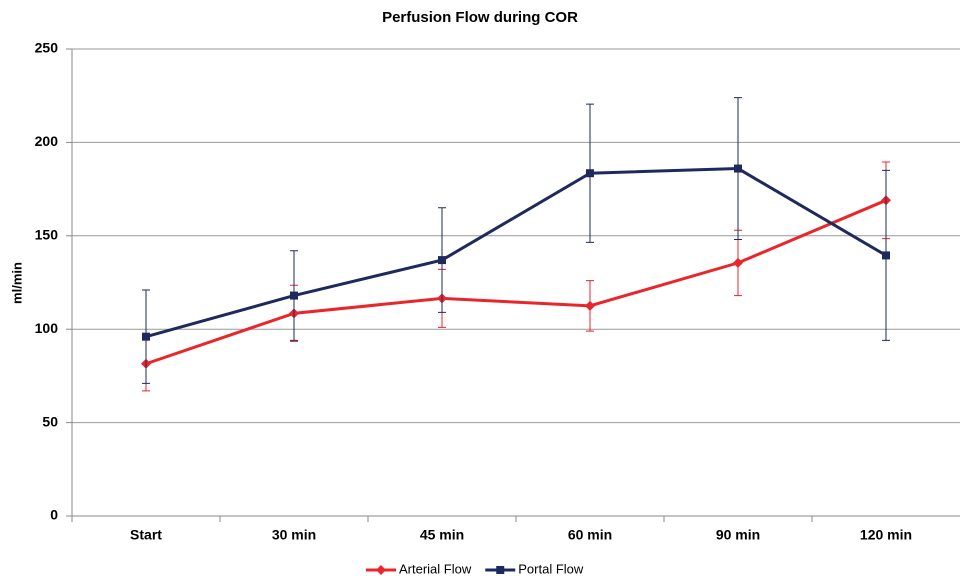  What do you see at coordinates (435, 568) in the screenshot?
I see `legend-label: Arterial Flow` at bounding box center [435, 568].